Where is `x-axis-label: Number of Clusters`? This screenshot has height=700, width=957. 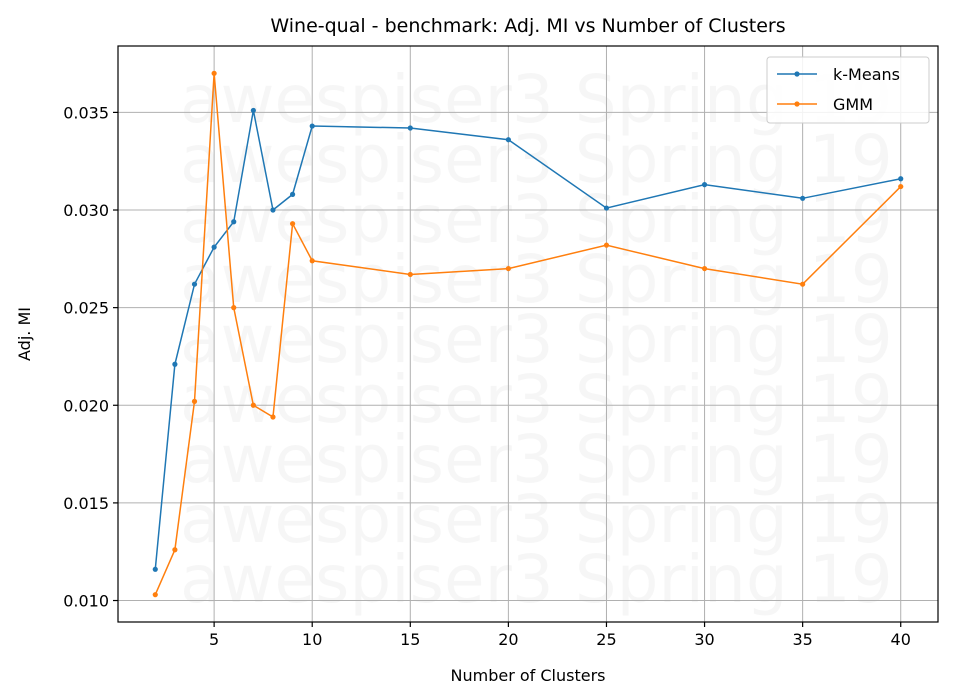 x-axis-label: Number of Clusters is located at coordinates (528, 675).